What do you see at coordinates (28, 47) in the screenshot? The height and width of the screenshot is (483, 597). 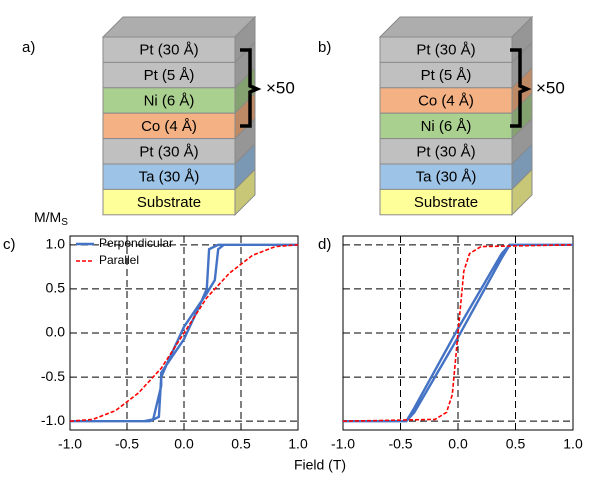 I see `panel-label: a)` at bounding box center [28, 47].